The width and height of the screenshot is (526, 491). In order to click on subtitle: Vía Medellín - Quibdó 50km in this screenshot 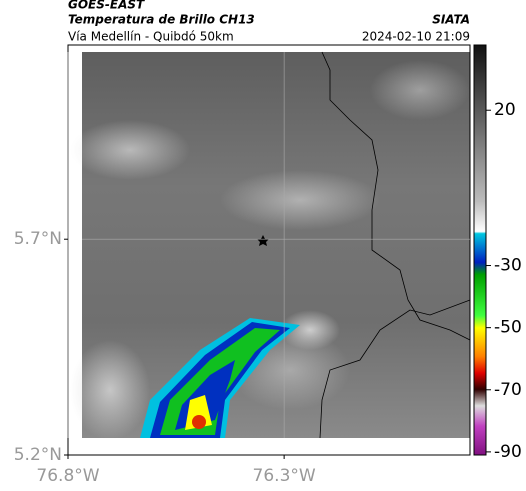, I will do `click(151, 37)`.